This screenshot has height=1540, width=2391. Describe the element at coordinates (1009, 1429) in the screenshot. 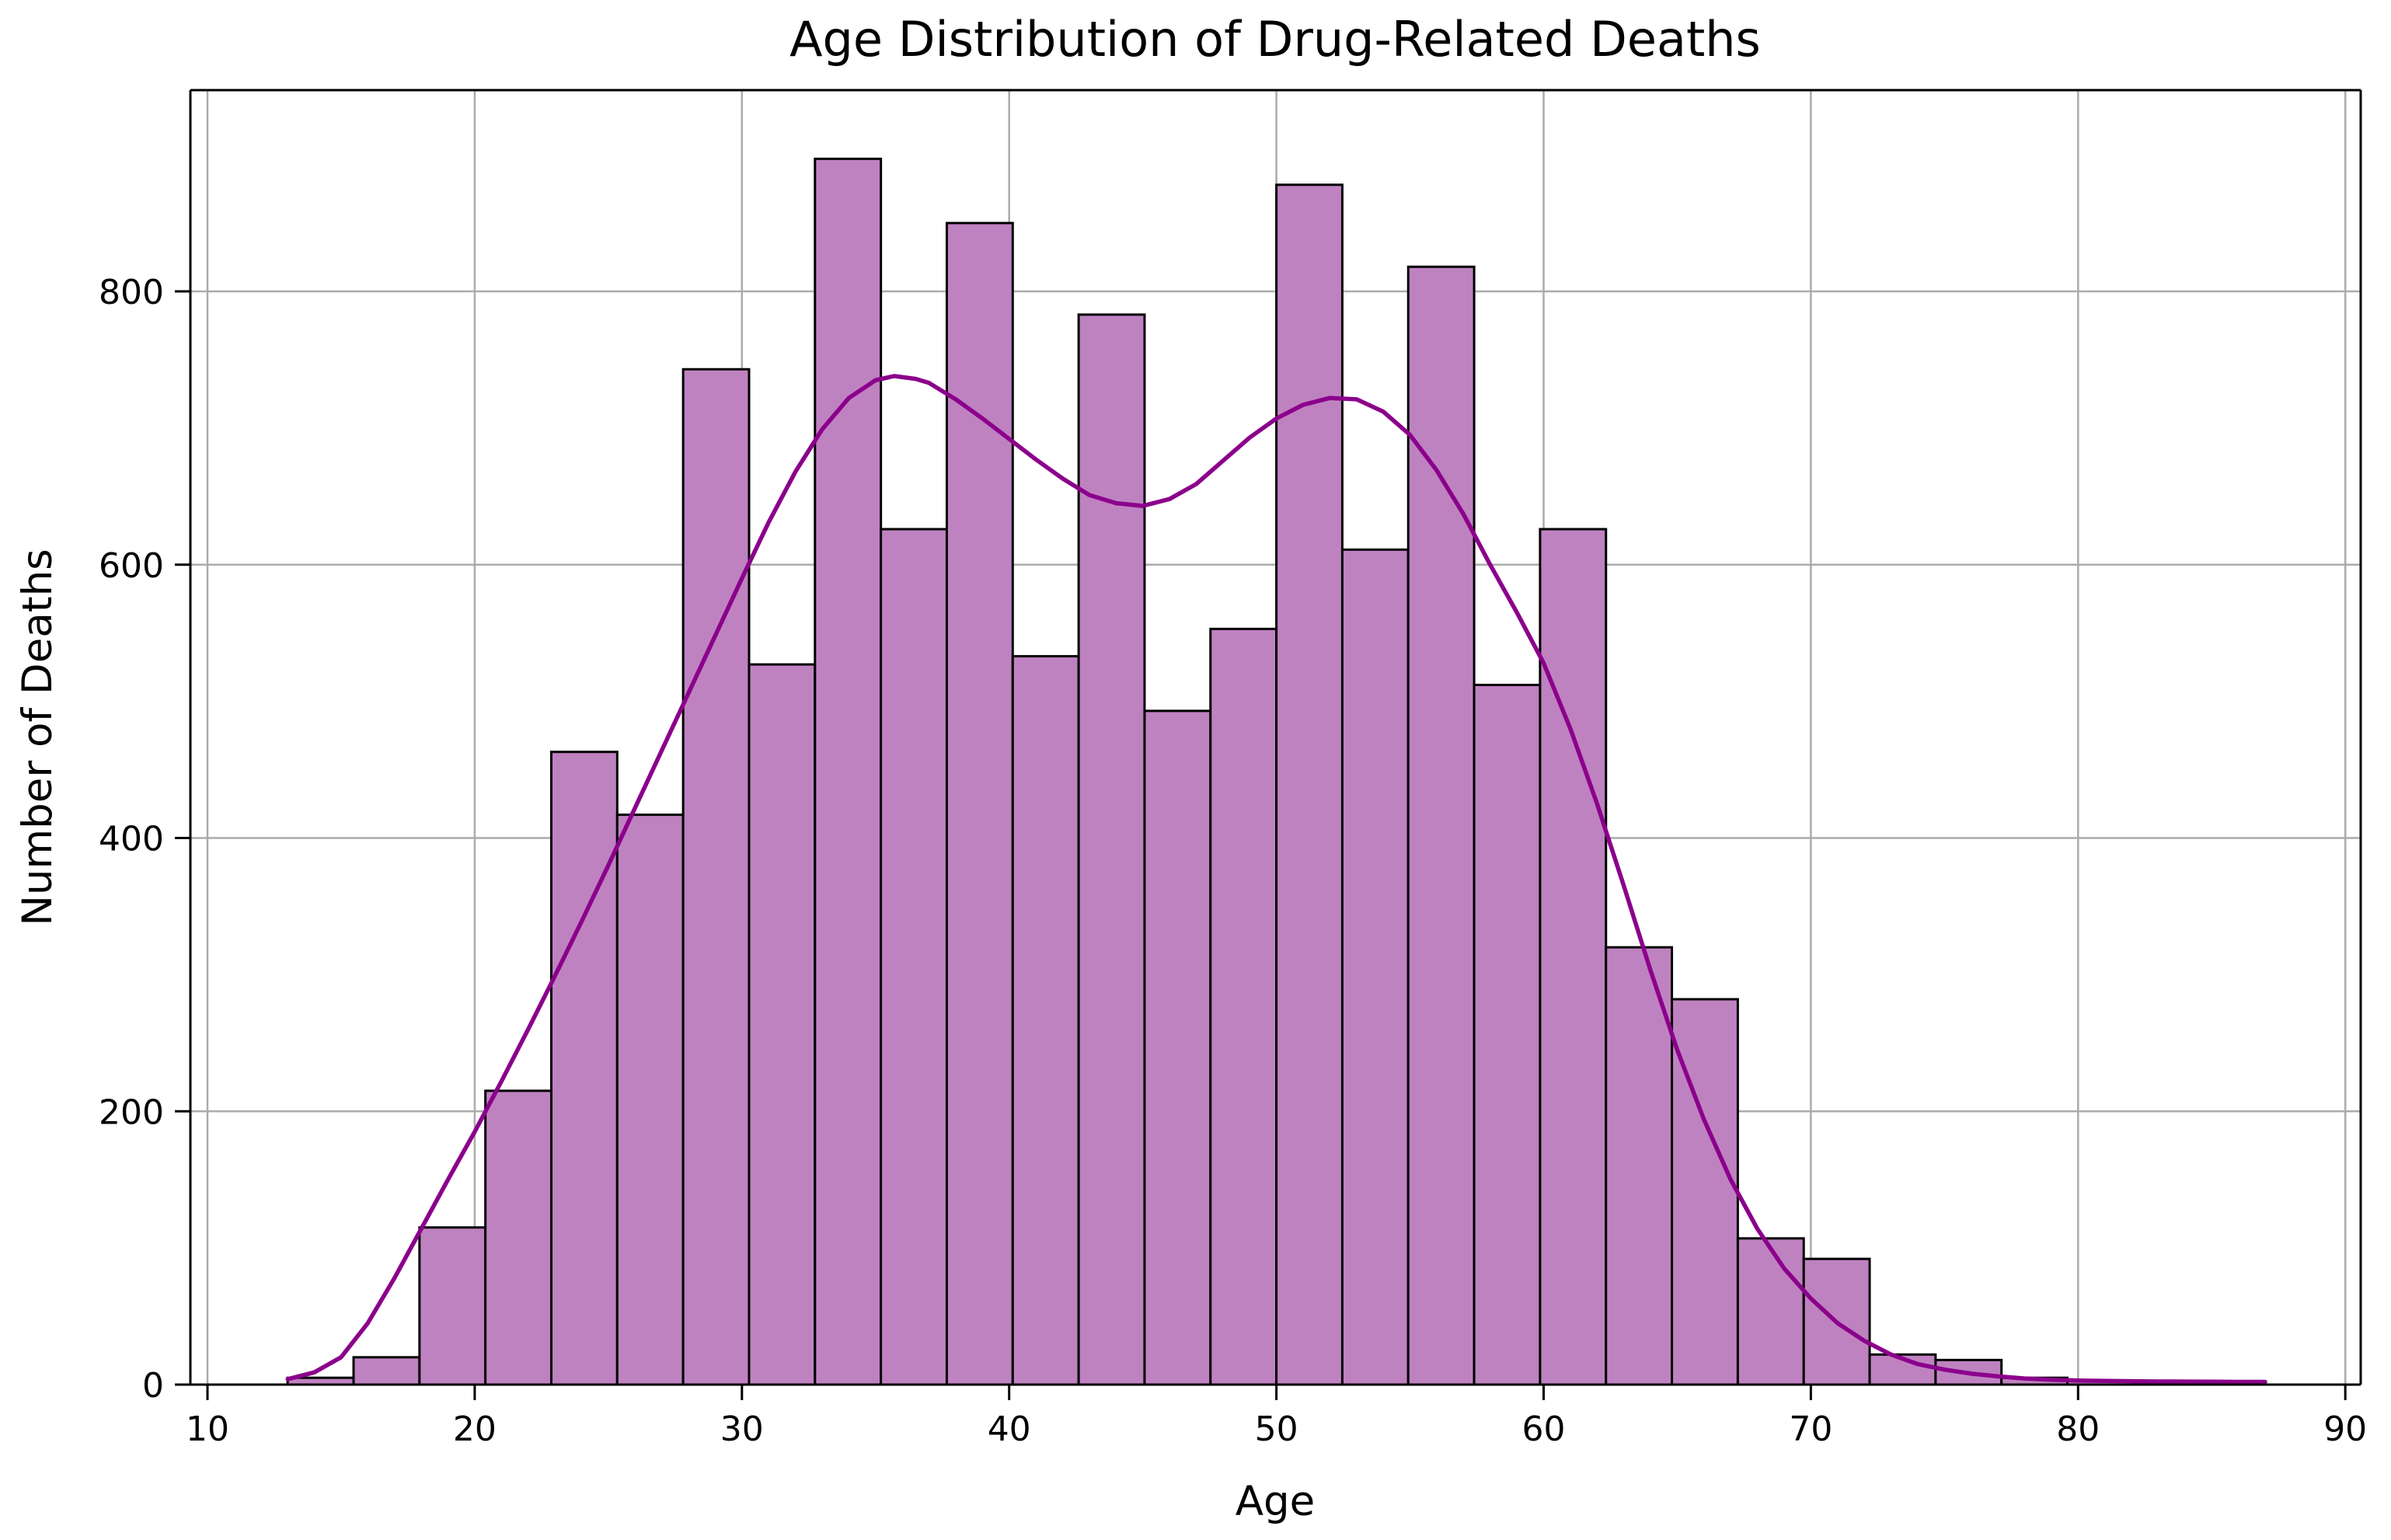

I see `x-tick-label: 40` at that location.